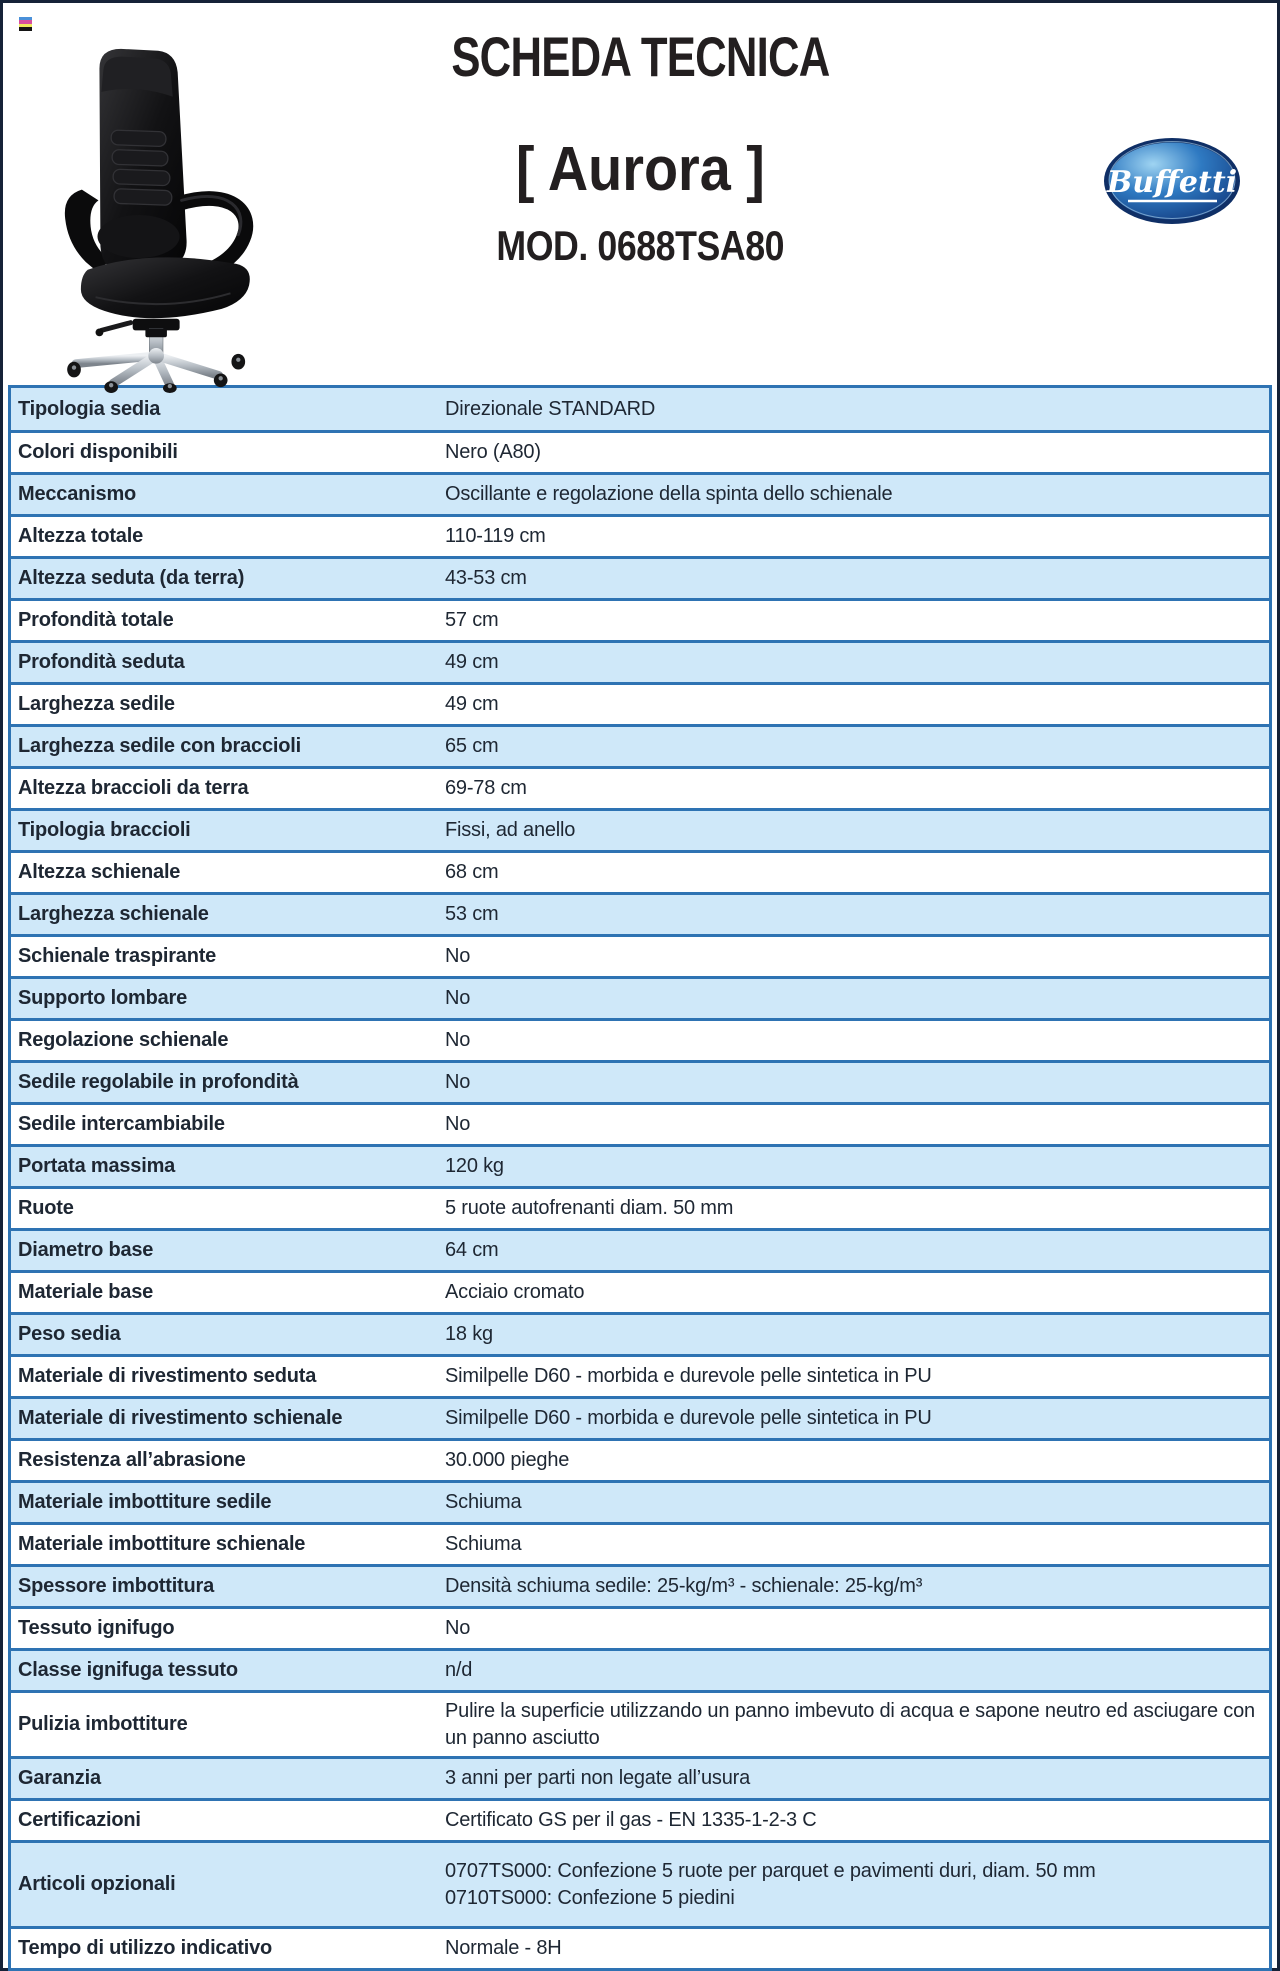  I want to click on row-label: Materiale di rivestimento schienale, so click(180, 1418).